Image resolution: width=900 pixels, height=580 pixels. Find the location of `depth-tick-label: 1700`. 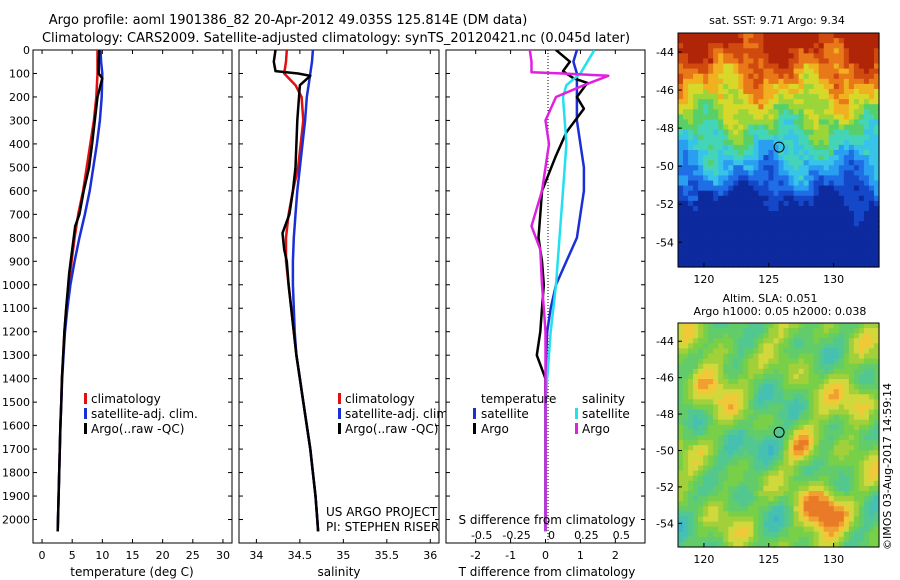

depth-tick-label: 1700 is located at coordinates (16, 449).